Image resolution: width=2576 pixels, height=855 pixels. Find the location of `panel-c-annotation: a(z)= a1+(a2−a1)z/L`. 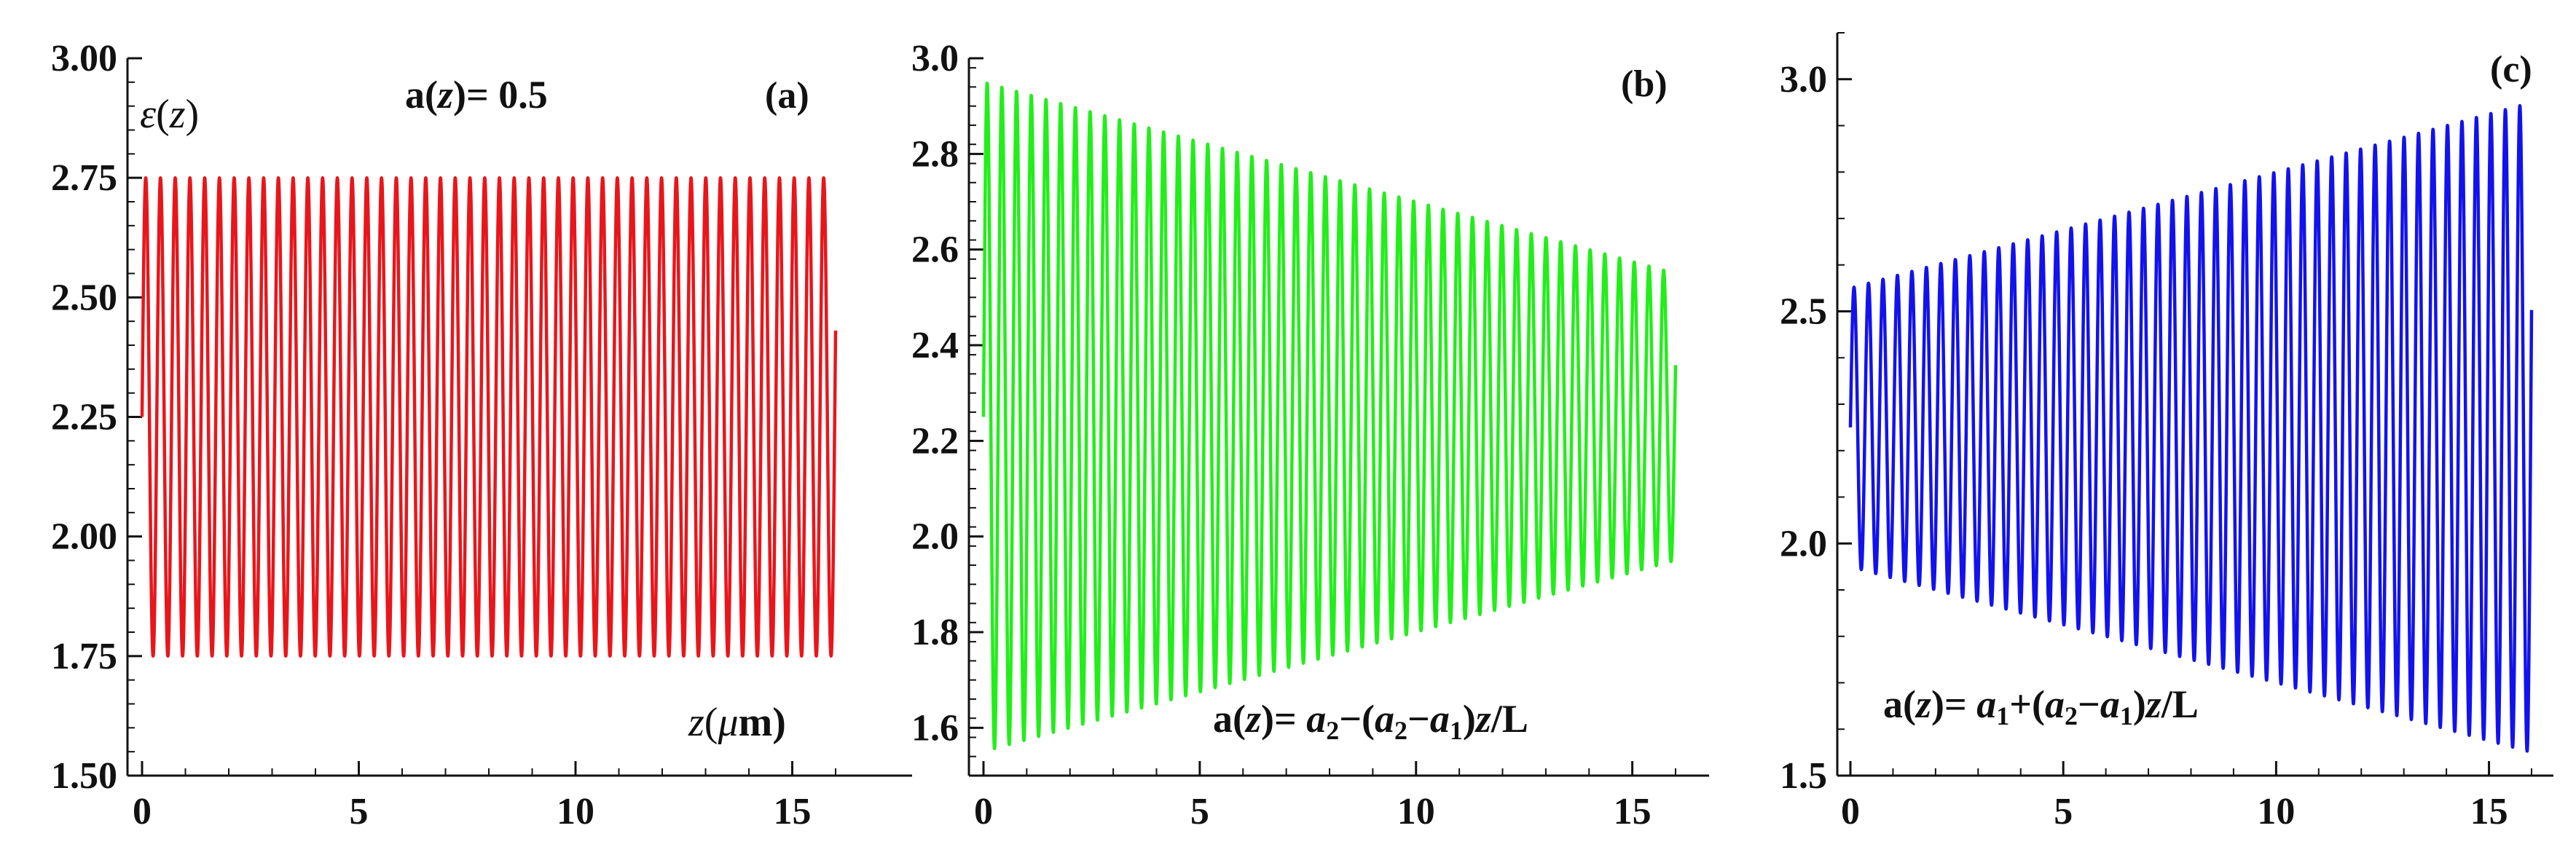

panel-c-annotation: a(z)= a1+(a2−a1)z/L is located at coordinates (2041, 706).